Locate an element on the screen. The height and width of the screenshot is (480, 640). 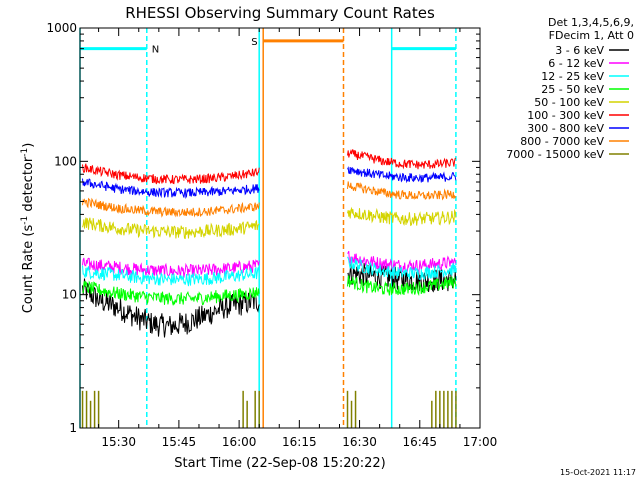
y-label-sup1: -1 is located at coordinates (25, 220).